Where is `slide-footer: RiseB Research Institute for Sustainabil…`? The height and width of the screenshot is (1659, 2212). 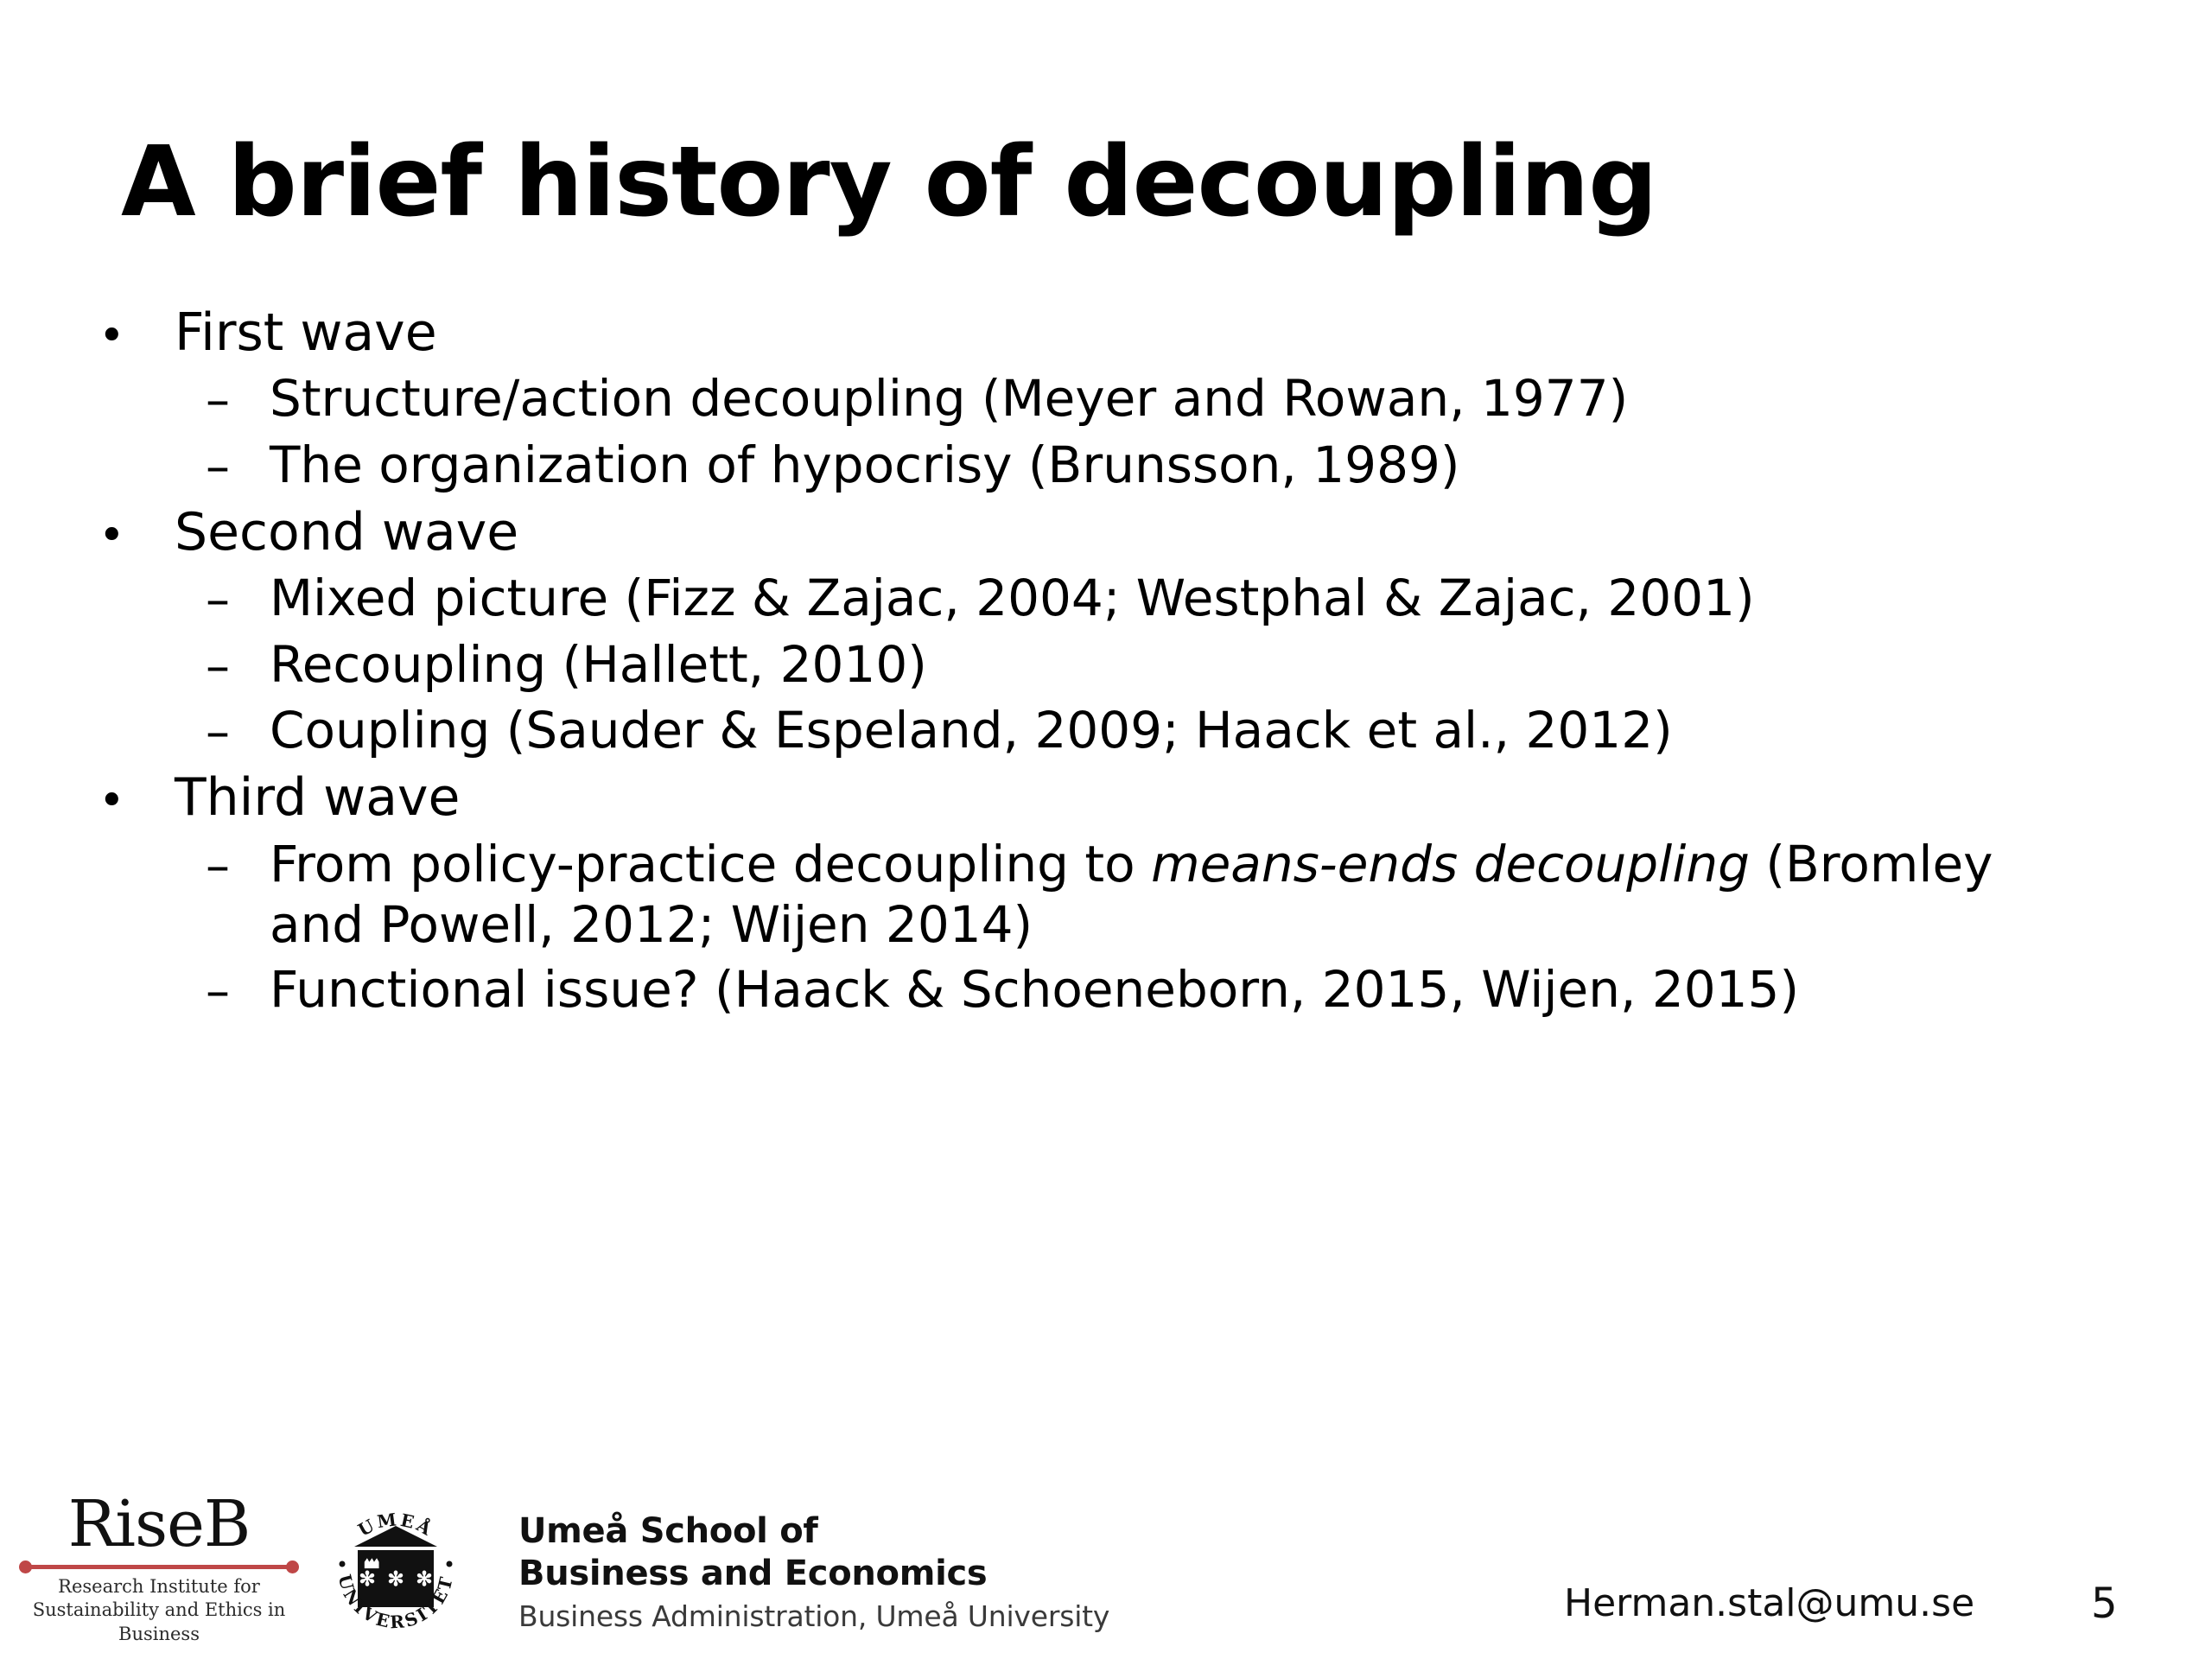
slide-footer: RiseB Research Institute for Sustainabil… is located at coordinates (1106, 1572).